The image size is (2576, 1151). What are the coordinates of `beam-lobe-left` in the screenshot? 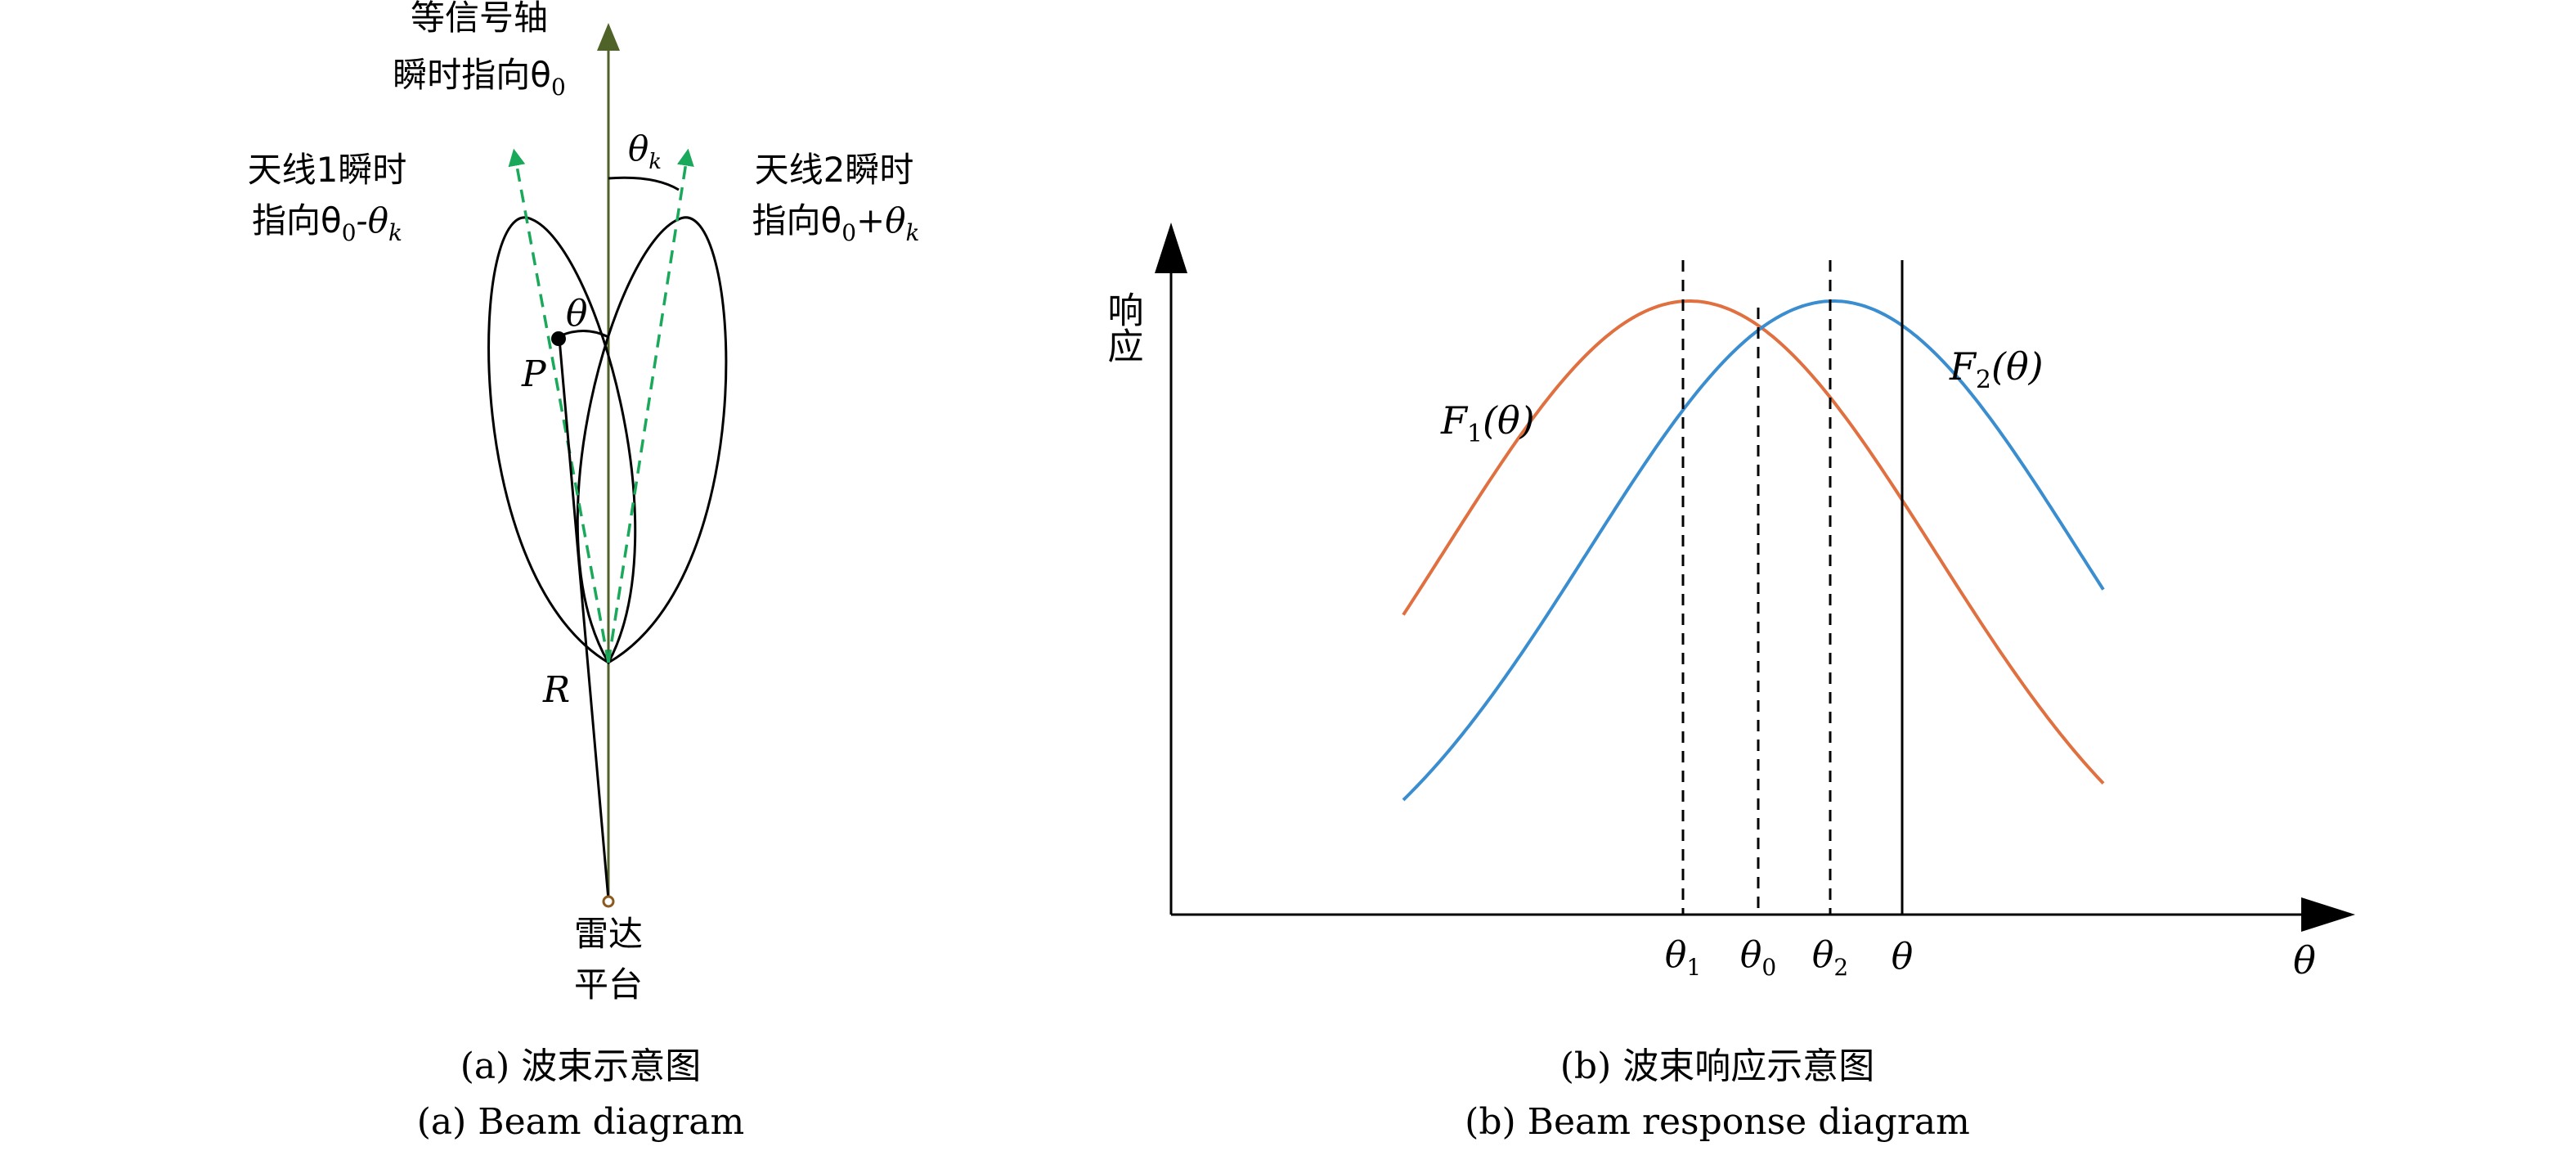 It's located at (562, 440).